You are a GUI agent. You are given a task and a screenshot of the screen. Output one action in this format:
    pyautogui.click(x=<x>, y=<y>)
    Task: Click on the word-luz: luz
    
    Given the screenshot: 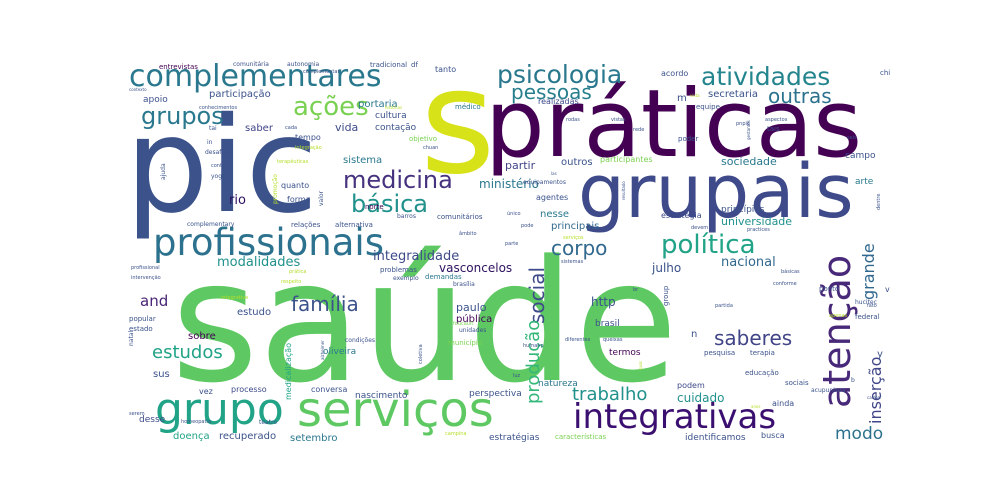 What is the action you would take?
    pyautogui.click(x=517, y=376)
    